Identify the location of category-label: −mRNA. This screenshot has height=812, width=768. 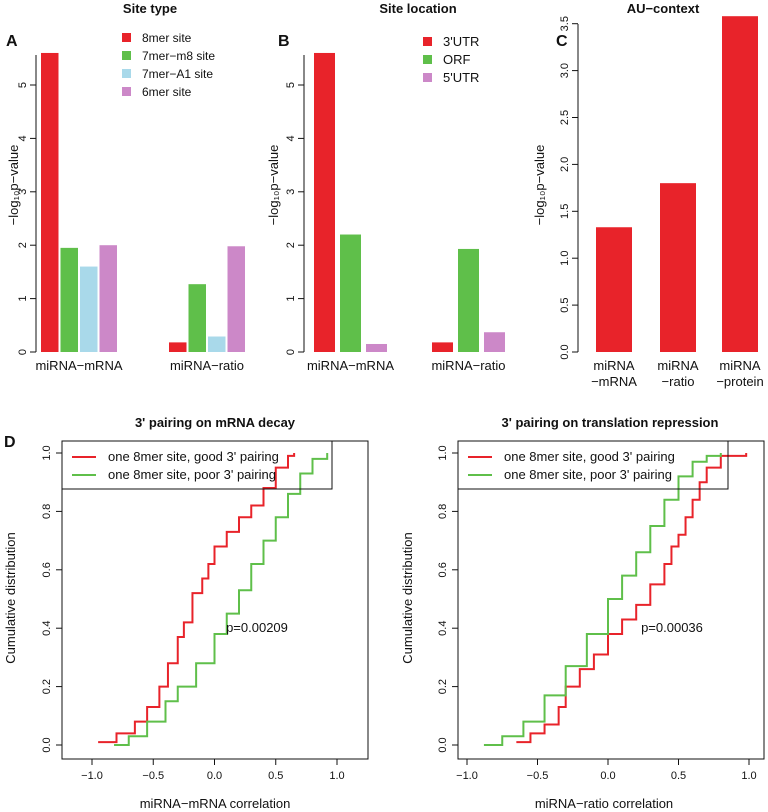
(614, 381).